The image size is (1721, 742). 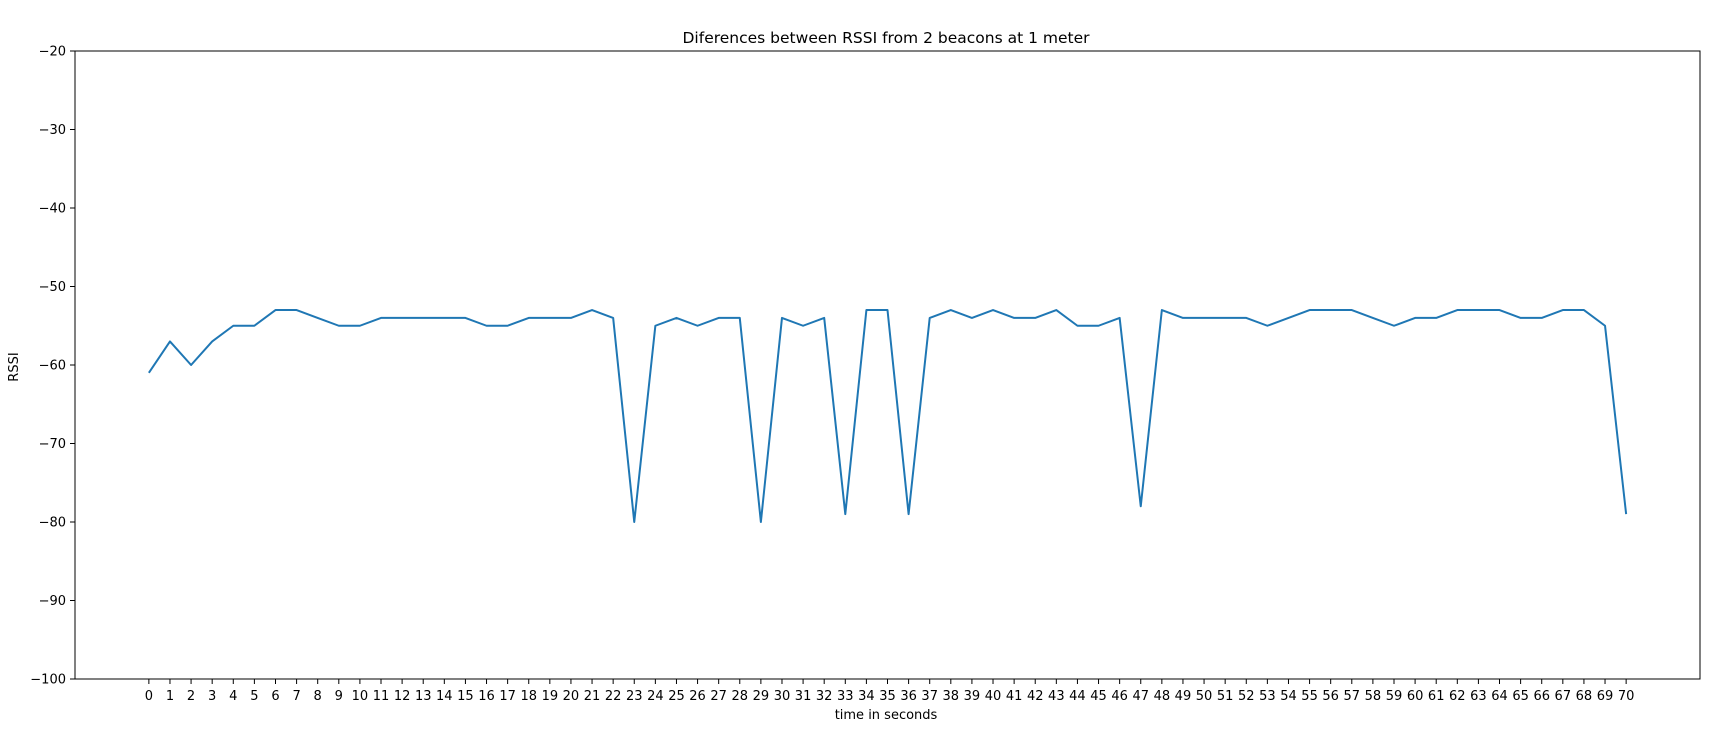 I want to click on x-tick-label: 39, so click(x=972, y=696).